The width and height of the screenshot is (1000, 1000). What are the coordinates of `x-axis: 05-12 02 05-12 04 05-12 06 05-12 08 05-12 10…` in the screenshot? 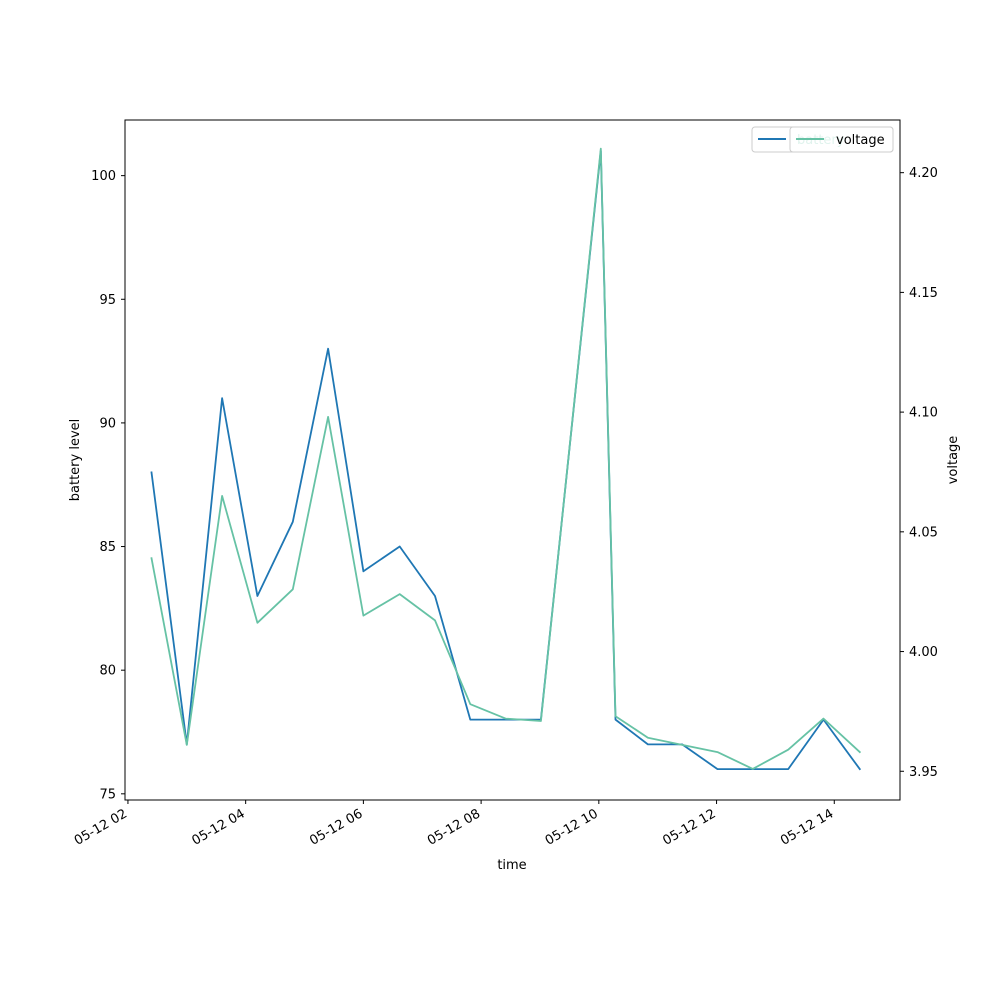 It's located at (454, 824).